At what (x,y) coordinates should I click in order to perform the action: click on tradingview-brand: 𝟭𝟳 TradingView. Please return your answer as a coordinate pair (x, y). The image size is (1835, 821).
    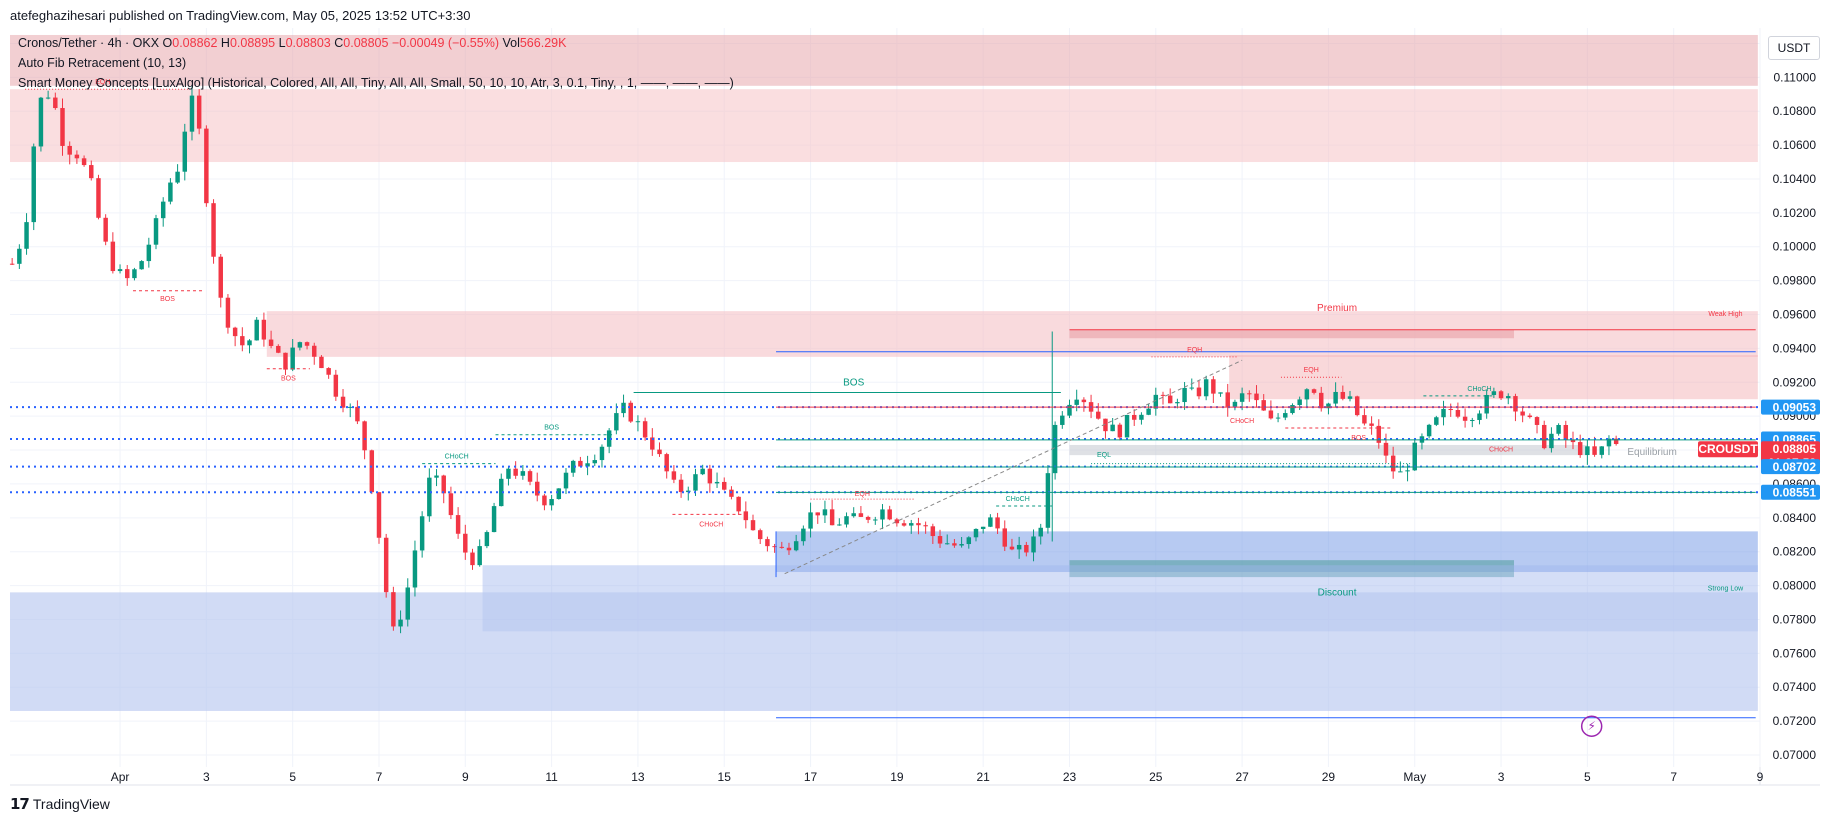
    Looking at the image, I should click on (60, 804).